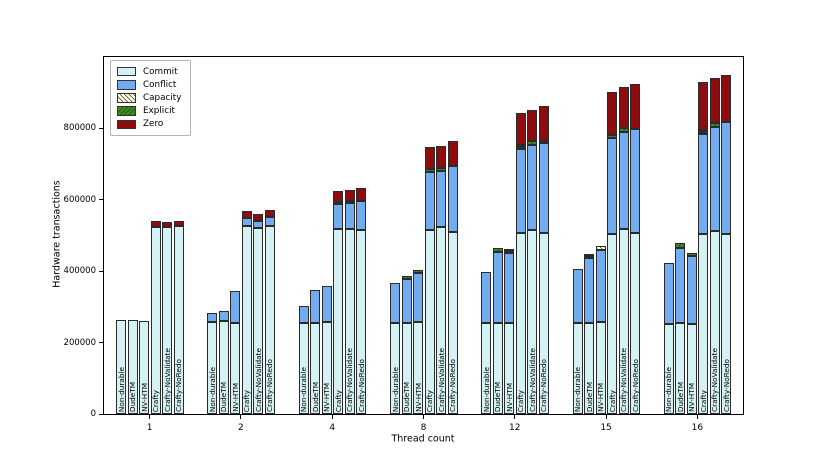 The height and width of the screenshot is (467, 830). Describe the element at coordinates (160, 71) in the screenshot. I see `legend-label: Commit` at that location.